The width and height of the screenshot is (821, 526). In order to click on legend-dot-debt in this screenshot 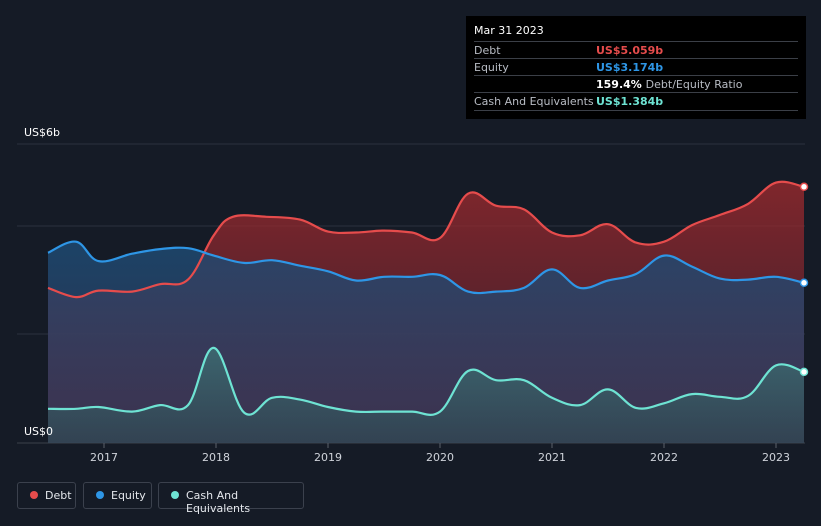, I will do `click(34, 495)`.